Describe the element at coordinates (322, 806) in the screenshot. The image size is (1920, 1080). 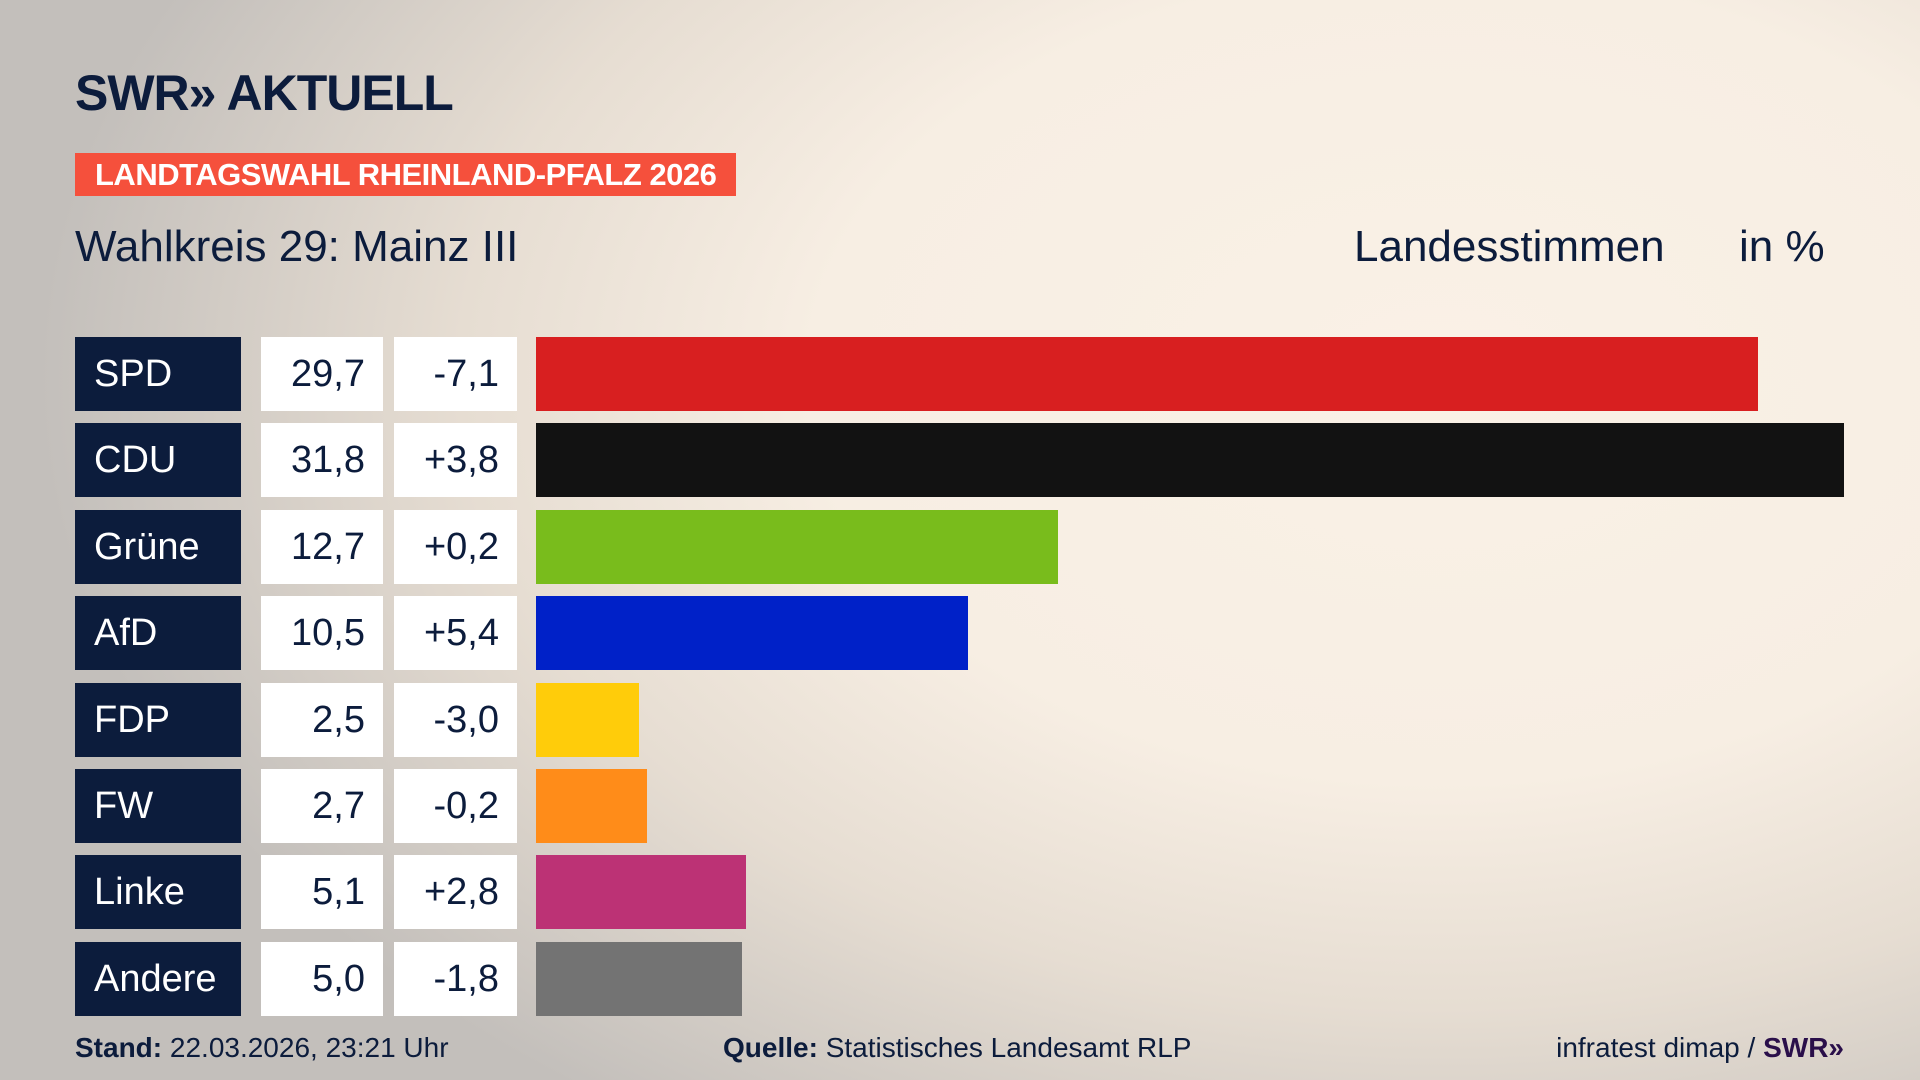
I see `value-label: 2,7` at that location.